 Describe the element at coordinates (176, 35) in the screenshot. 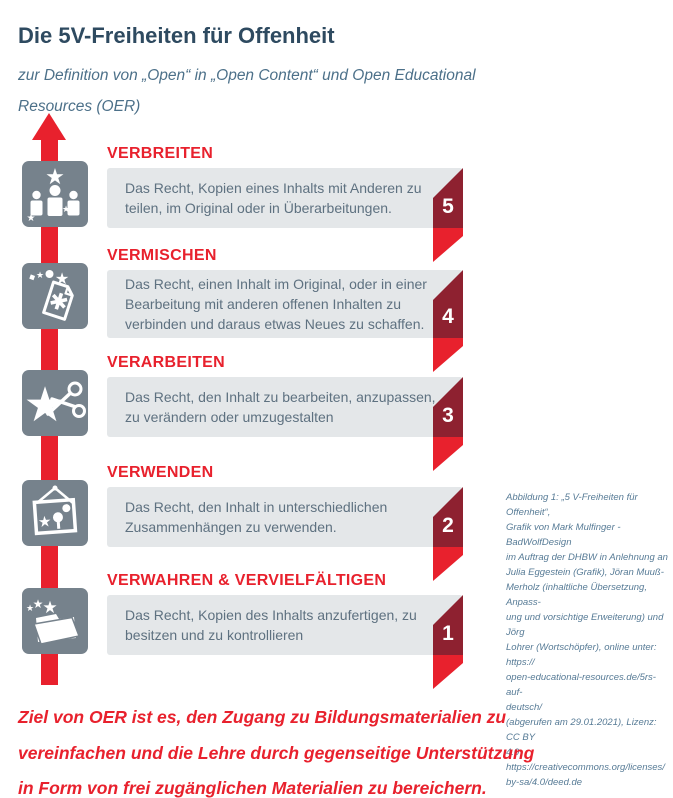

I see `page-title: Die 5V-Freiheiten für Offenheit` at that location.